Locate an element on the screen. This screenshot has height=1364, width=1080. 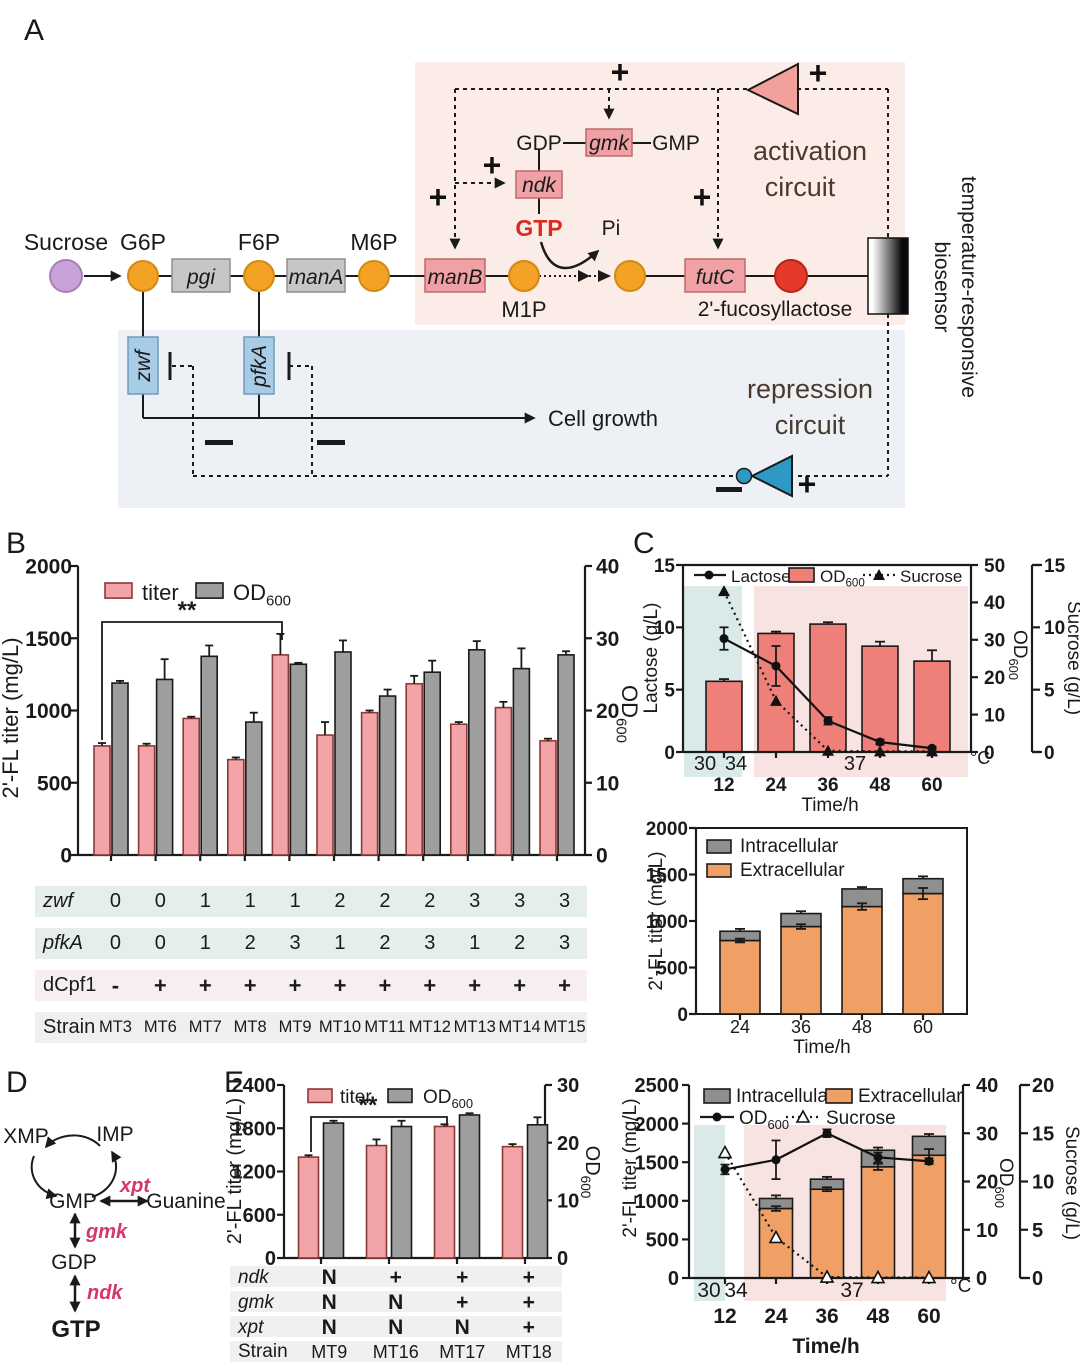
table-row-zwf: zwf 0 0 1 1 1 2 2 2 3 3 3 is located at coordinates (311, 901).